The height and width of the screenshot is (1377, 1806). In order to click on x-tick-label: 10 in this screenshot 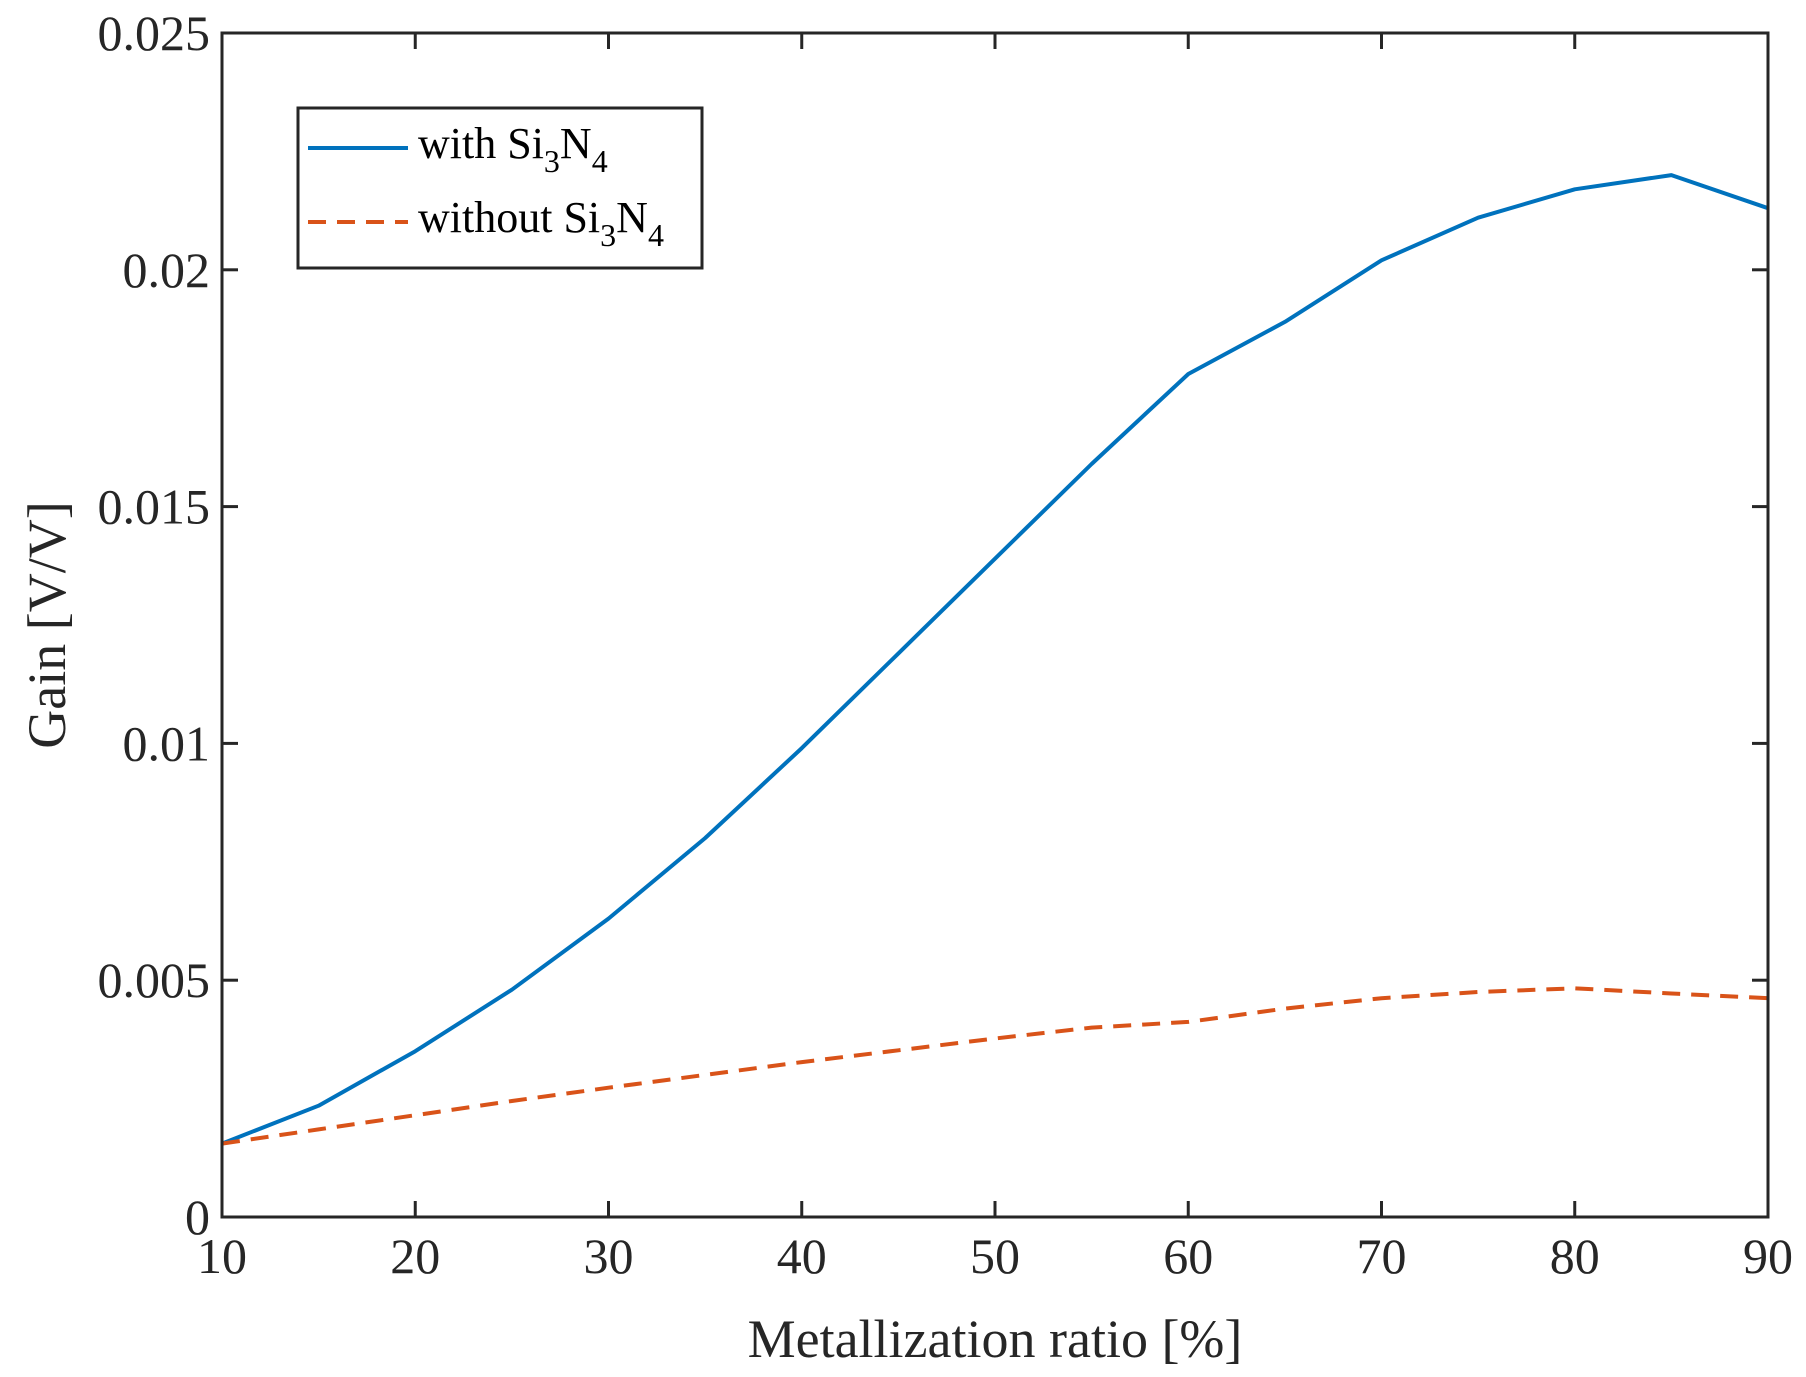, I will do `click(222, 1256)`.